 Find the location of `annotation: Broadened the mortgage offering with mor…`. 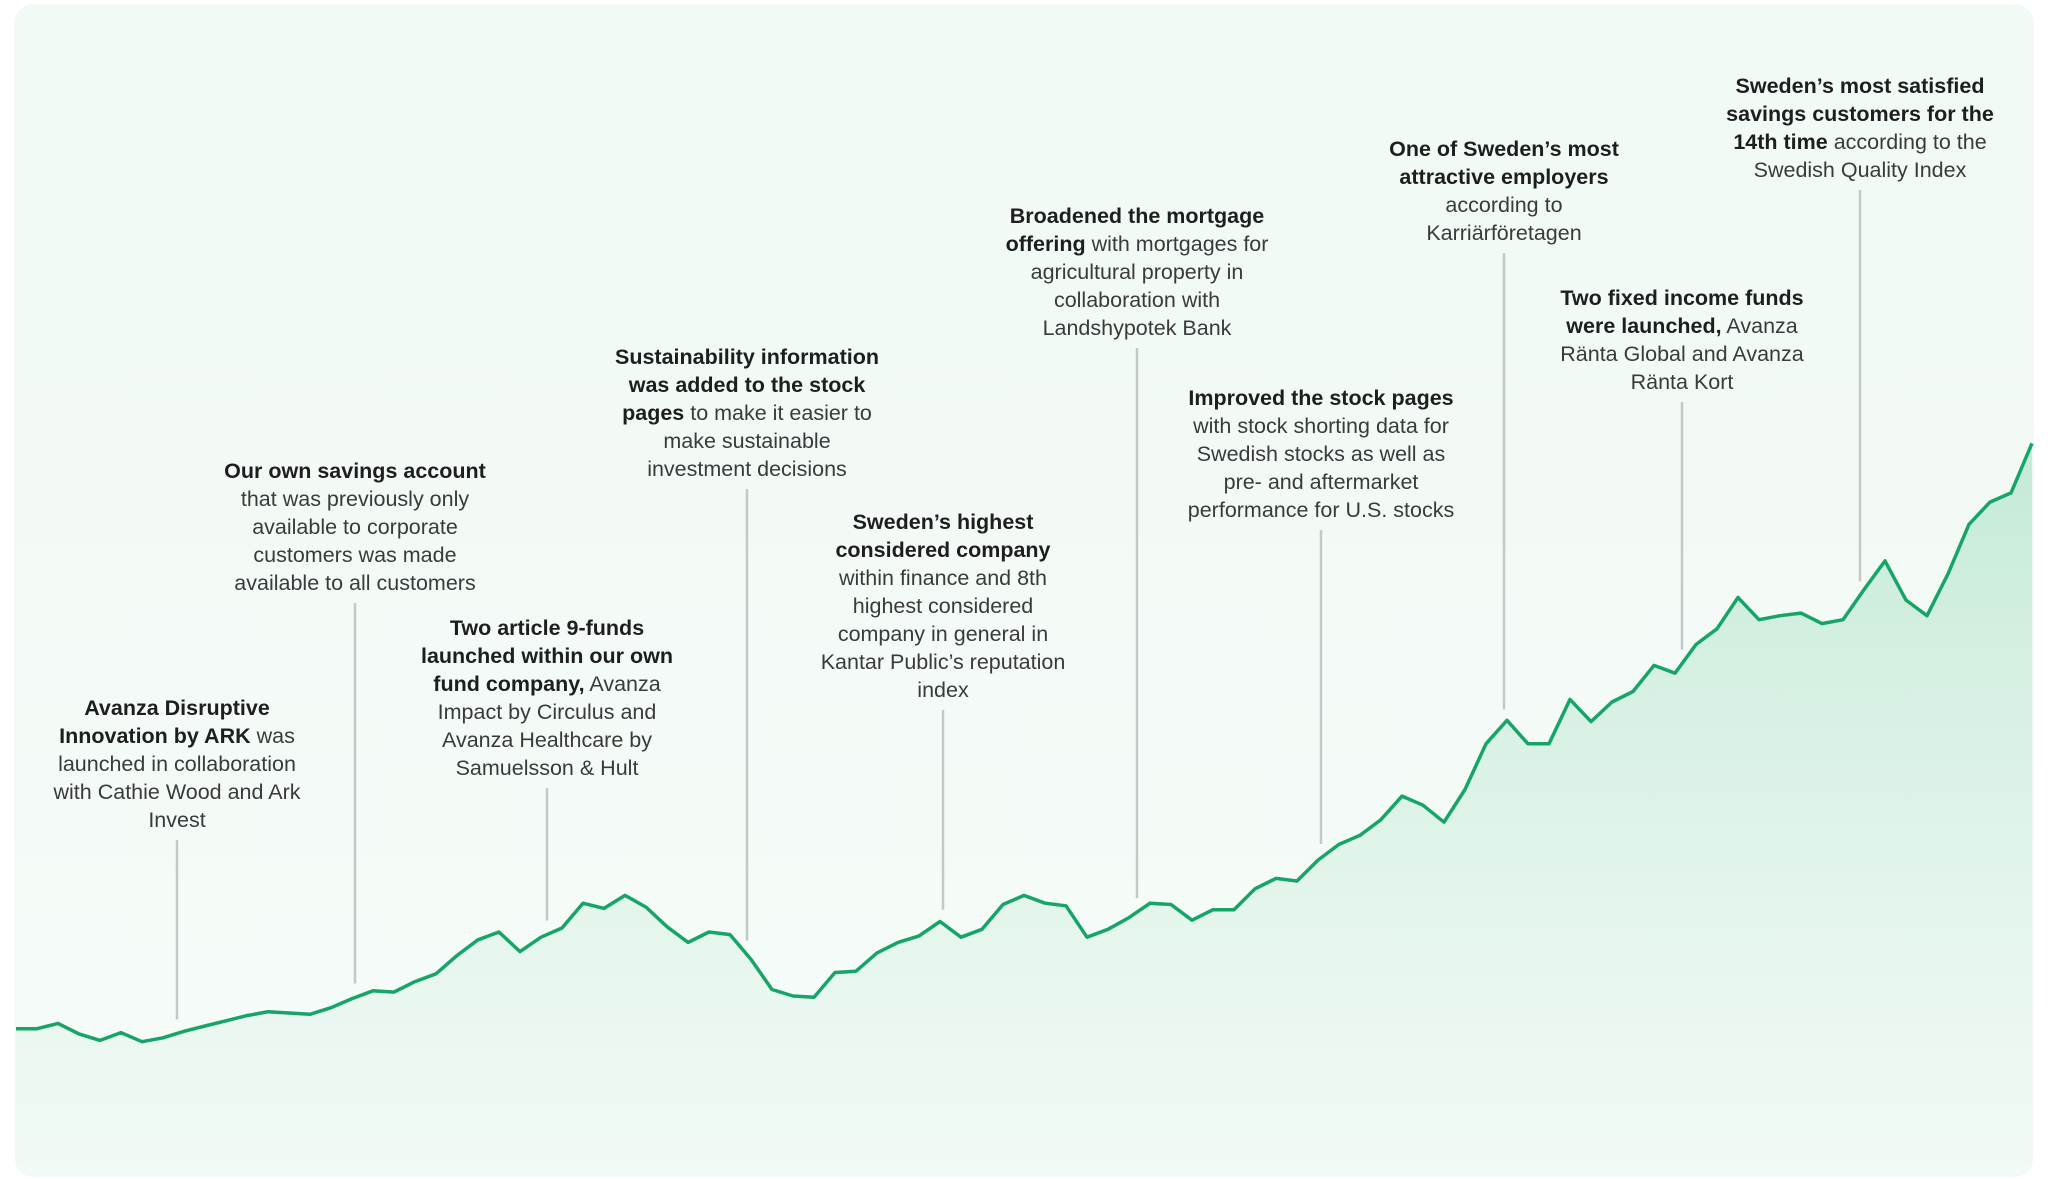

annotation: Broadened the mortgage offering with mor… is located at coordinates (1137, 272).